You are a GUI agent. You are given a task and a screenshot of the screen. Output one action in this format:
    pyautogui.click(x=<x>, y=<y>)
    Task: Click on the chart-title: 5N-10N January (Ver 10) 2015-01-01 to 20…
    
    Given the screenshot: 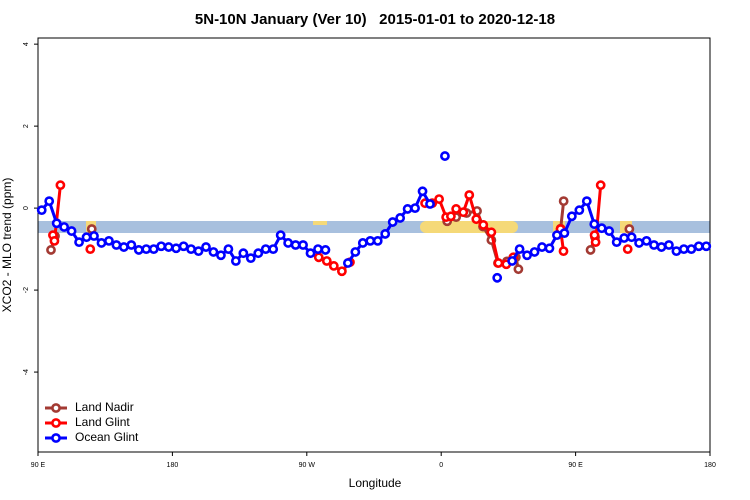 What is the action you would take?
    pyautogui.click(x=375, y=19)
    